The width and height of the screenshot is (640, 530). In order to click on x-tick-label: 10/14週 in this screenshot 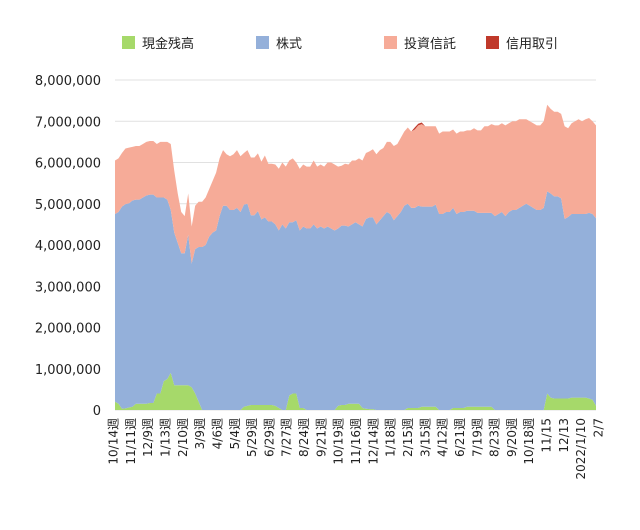, I will do `click(114, 441)`.